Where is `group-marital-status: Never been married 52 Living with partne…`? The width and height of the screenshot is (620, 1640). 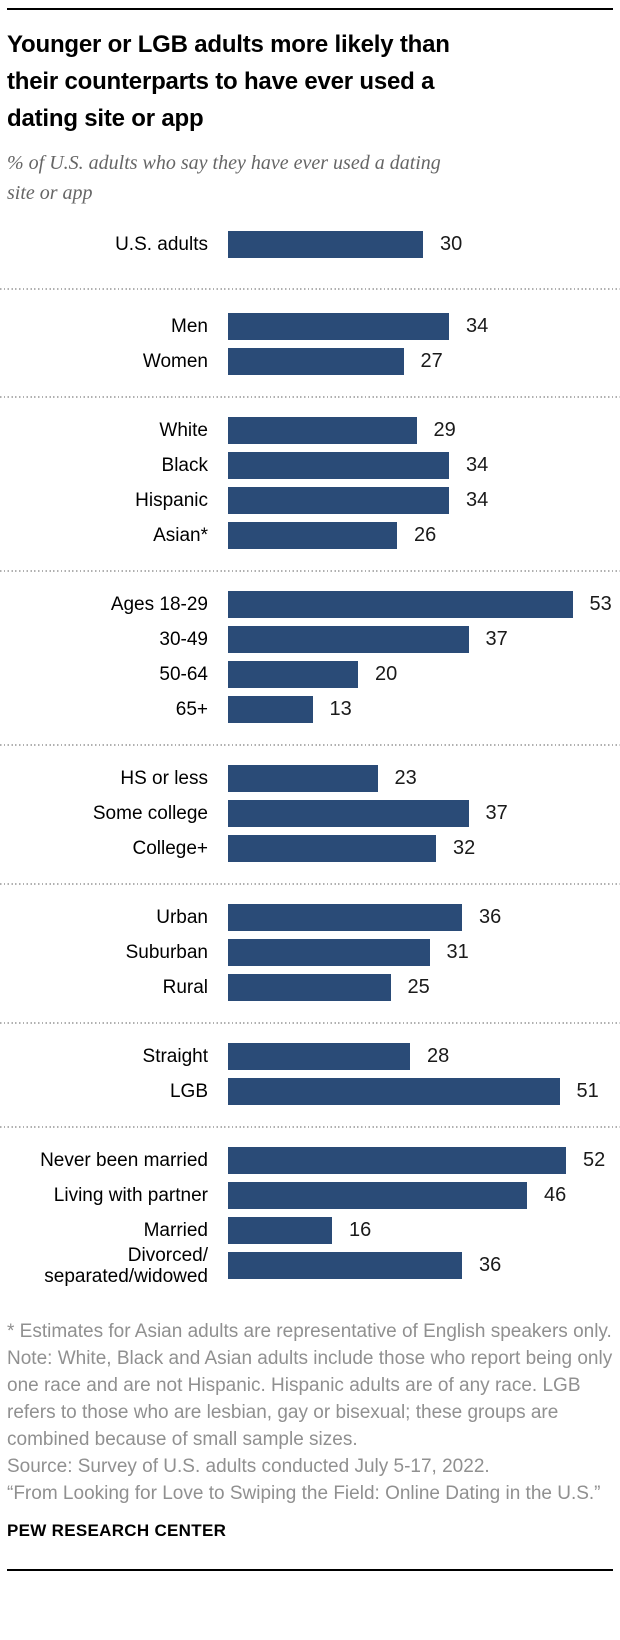 group-marital-status: Never been married 52 Living with partne… is located at coordinates (310, 1215).